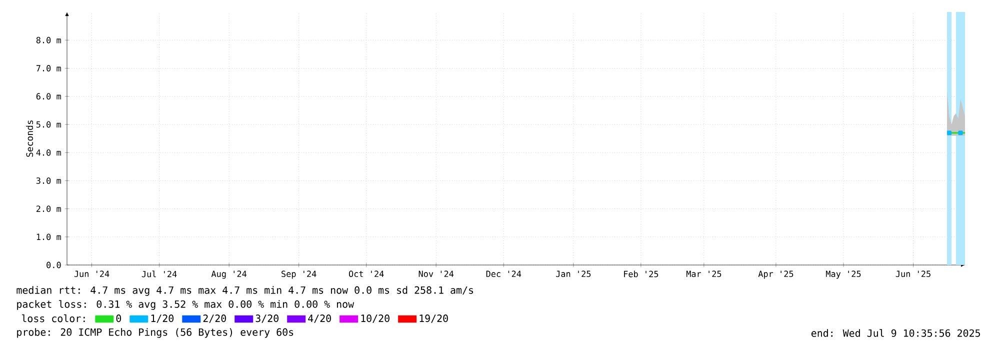 This screenshot has height=347, width=997. I want to click on legend-label: 2/20, so click(214, 318).